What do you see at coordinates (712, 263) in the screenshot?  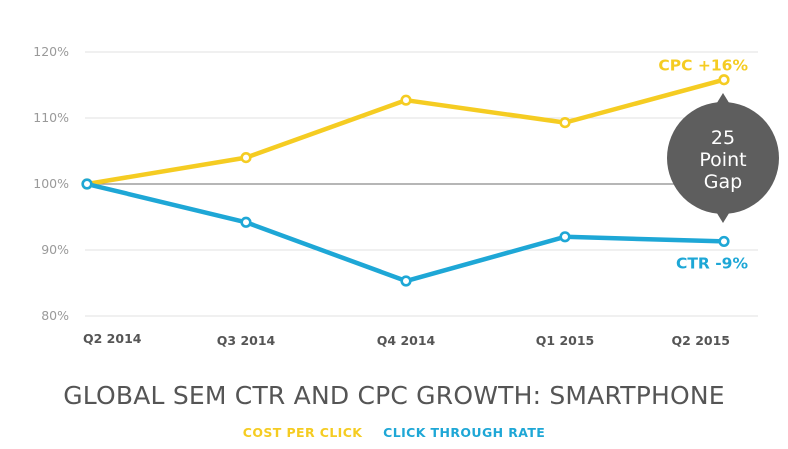 I see `end-label-ctr: CTR -9%` at bounding box center [712, 263].